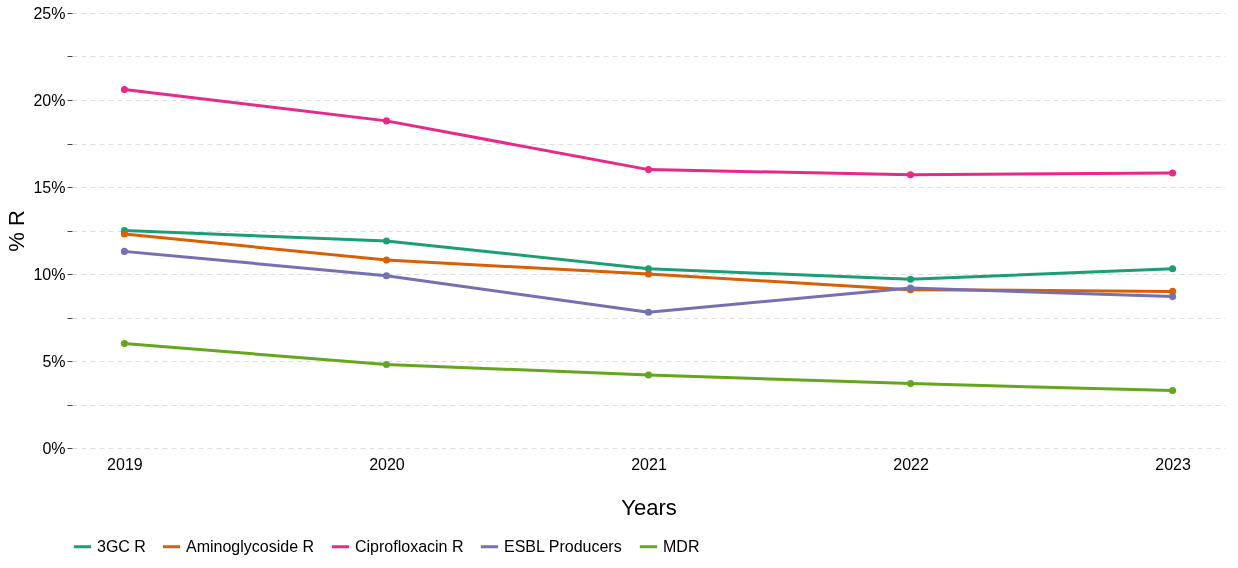  Describe the element at coordinates (49, 100) in the screenshot. I see `y-tick-label: 20%` at that location.